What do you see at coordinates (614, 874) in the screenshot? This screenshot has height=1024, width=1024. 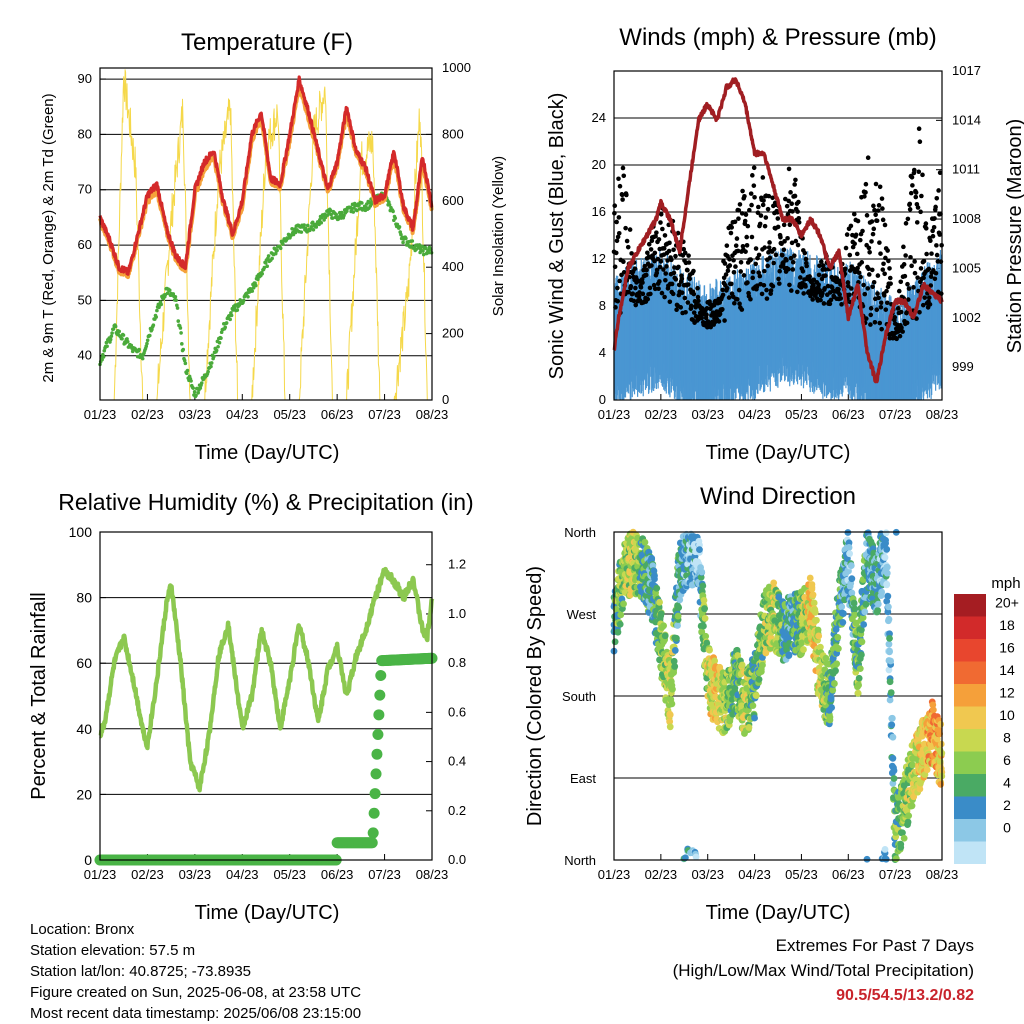 I see `x-tick-label: 01/23` at bounding box center [614, 874].